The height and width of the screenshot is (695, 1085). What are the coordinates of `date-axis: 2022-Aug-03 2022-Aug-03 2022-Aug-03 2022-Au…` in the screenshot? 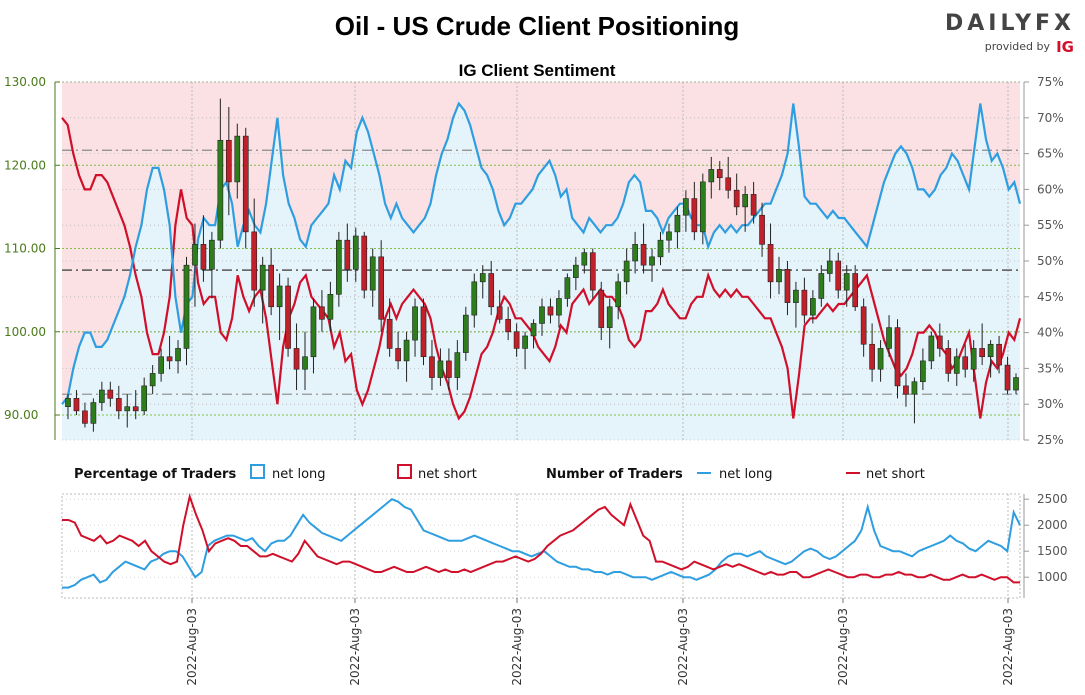 It's located at (600, 642).